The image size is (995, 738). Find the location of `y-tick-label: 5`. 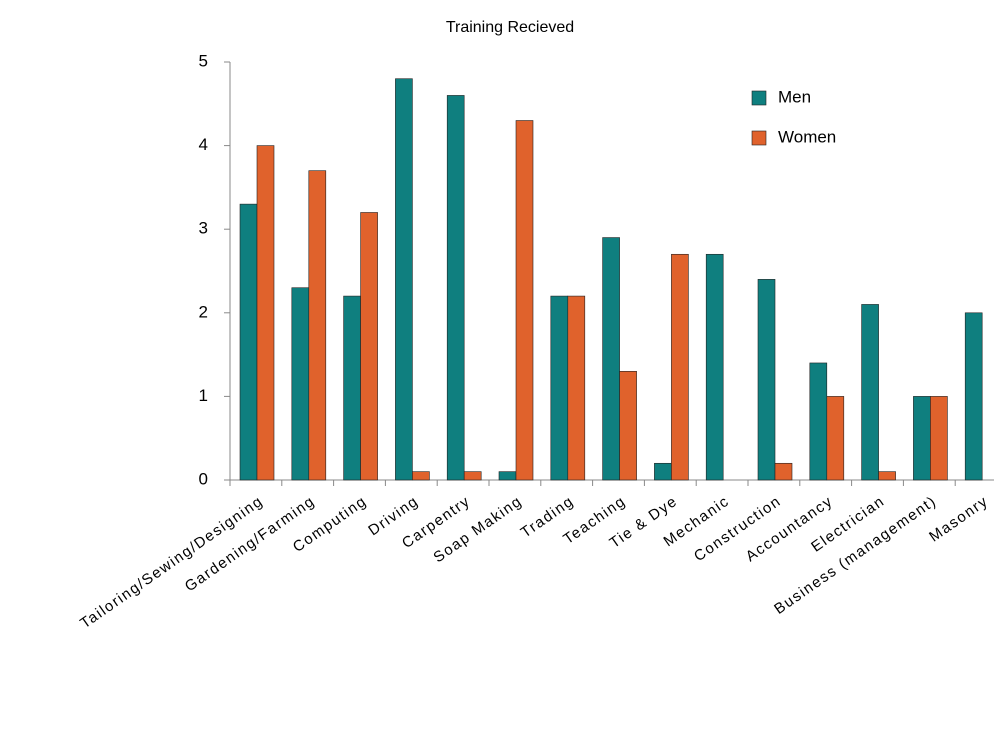

y-tick-label: 5 is located at coordinates (203, 60).